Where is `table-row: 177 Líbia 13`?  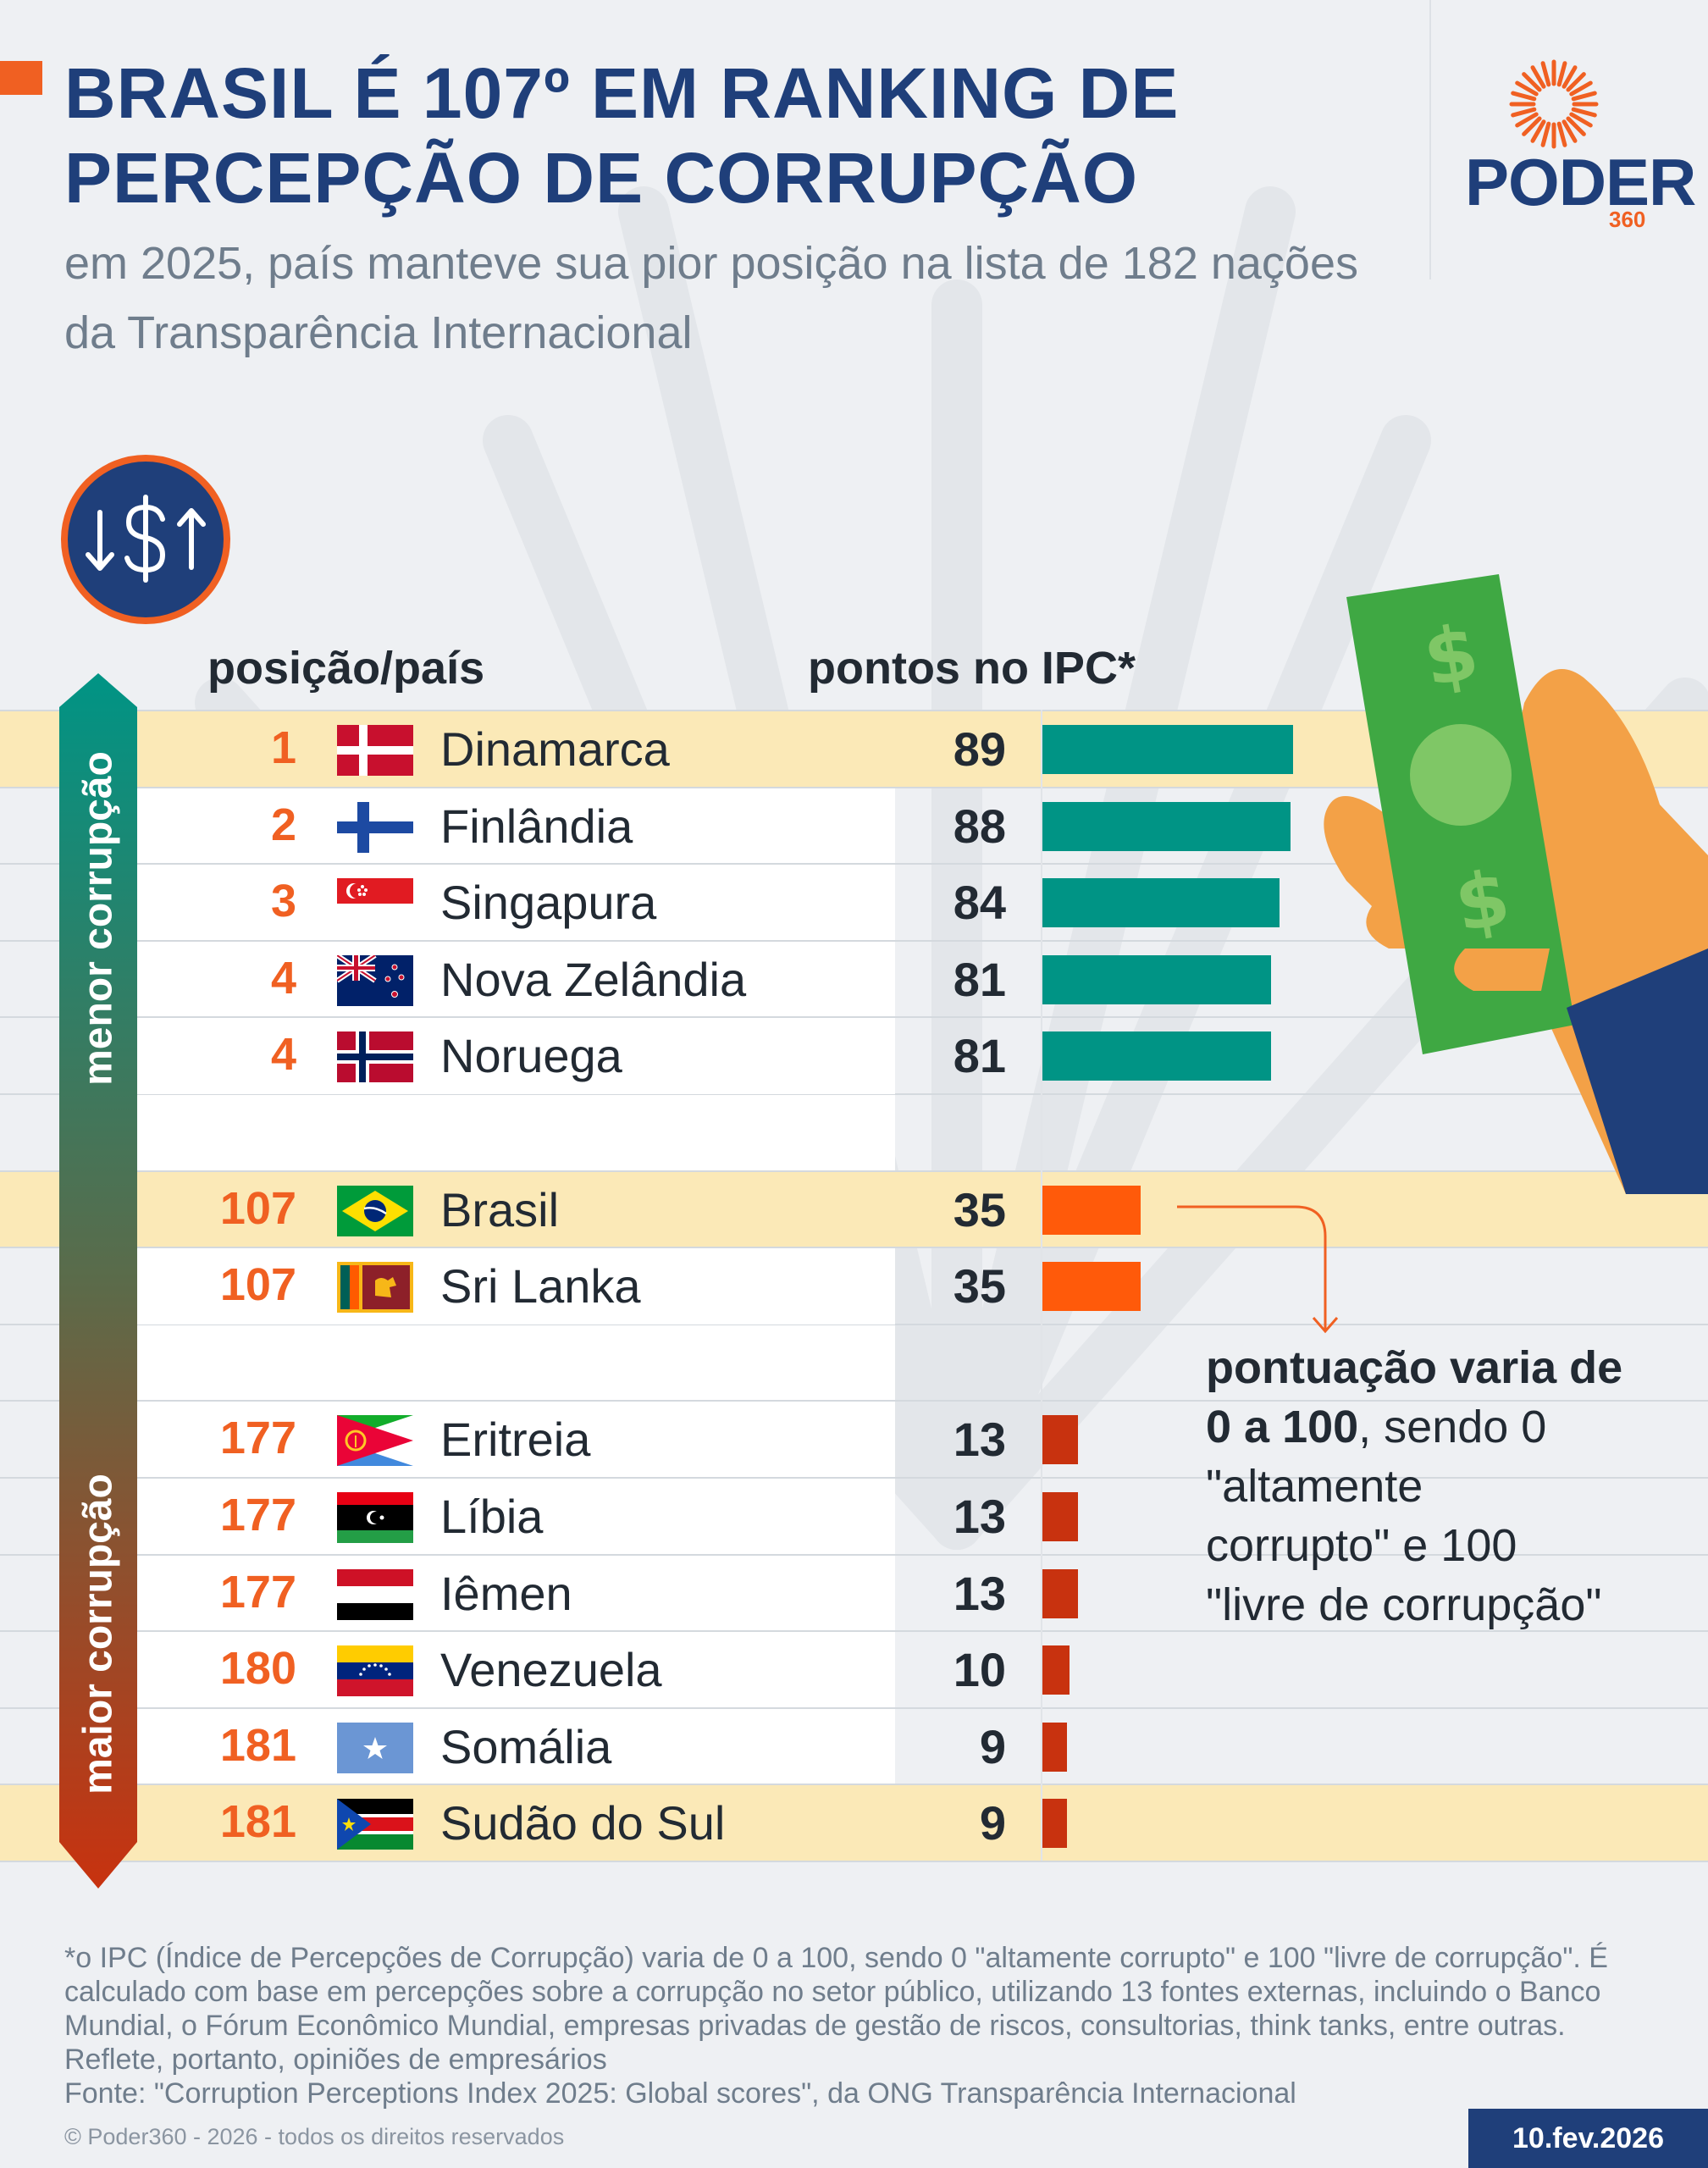
table-row: 177 Líbia 13 is located at coordinates (854, 1516).